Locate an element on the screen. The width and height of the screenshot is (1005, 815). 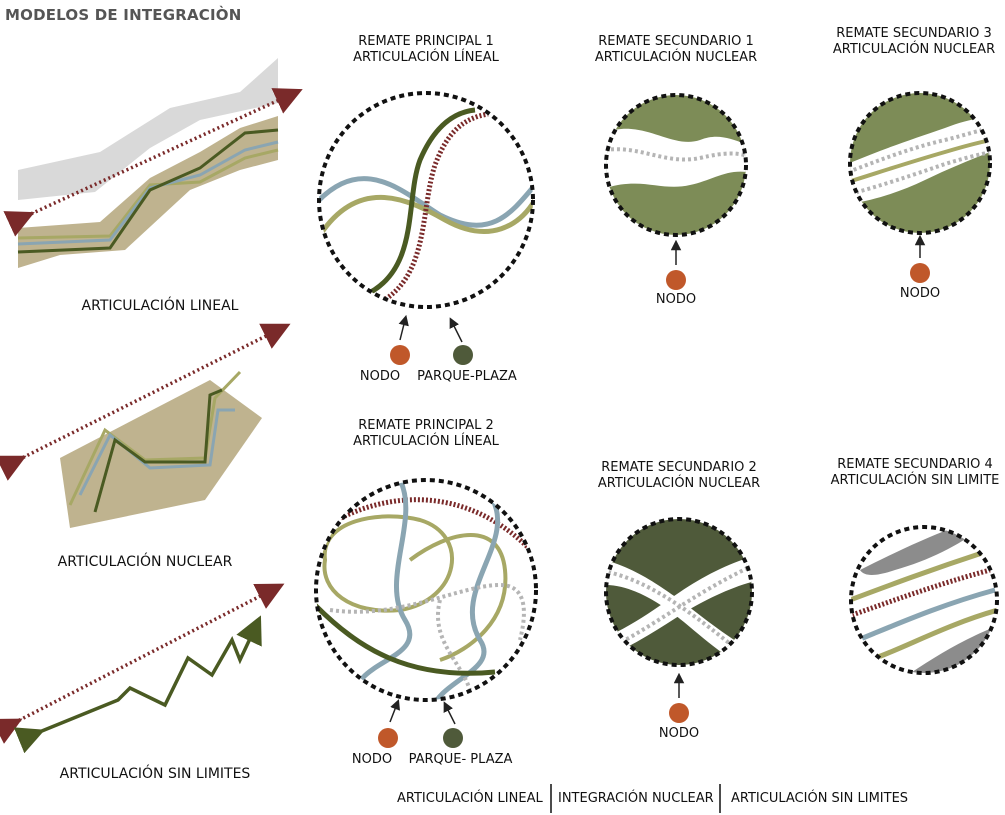
rp2-olive-loop is located at coordinates (388, 563).